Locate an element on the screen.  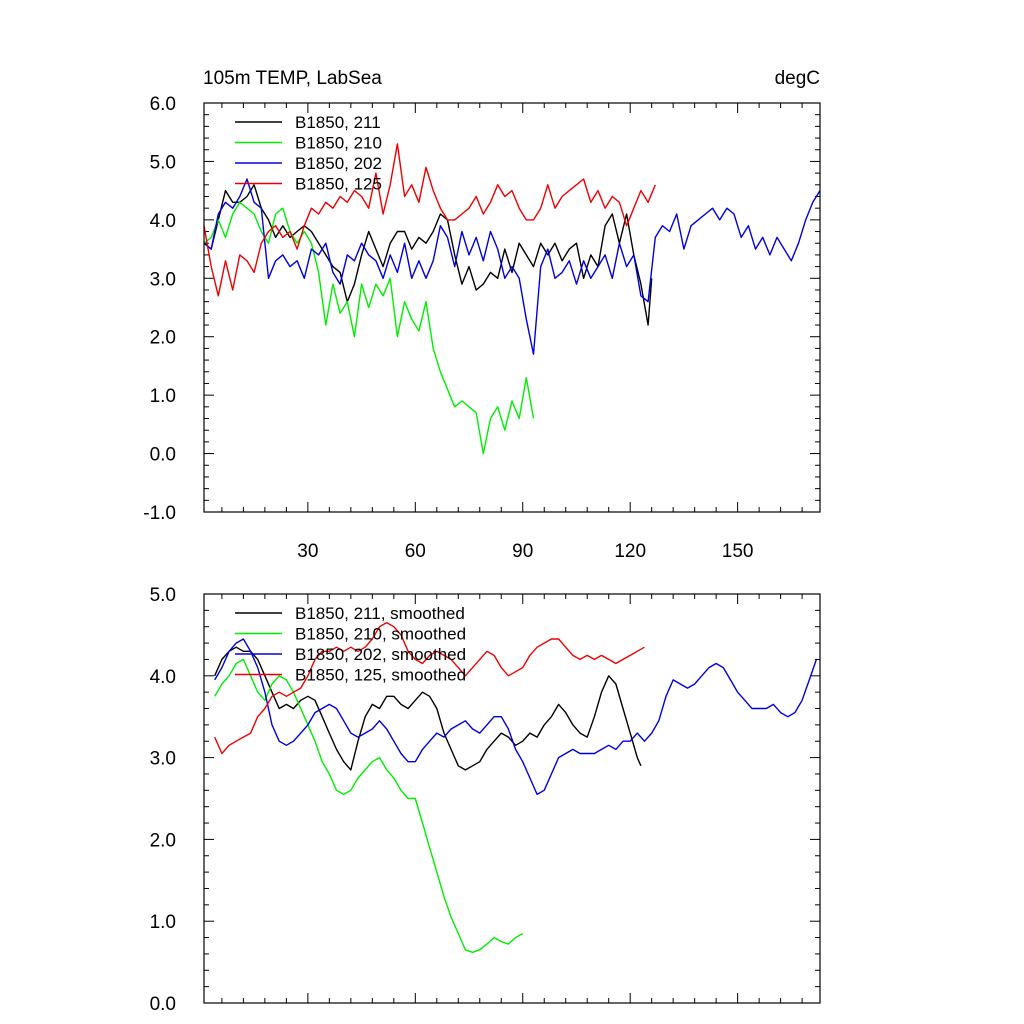
x-tick-label: 30 is located at coordinates (307, 551).